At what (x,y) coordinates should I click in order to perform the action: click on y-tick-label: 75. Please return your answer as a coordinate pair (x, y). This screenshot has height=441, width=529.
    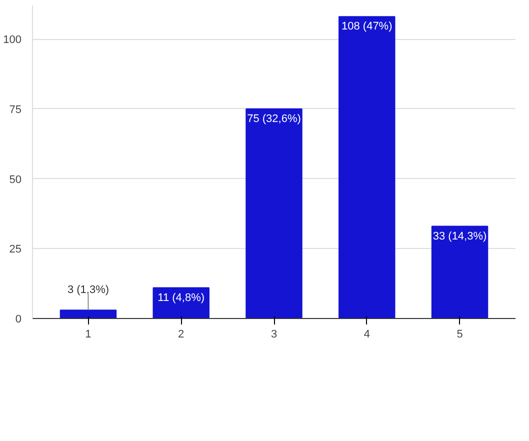
    Looking at the image, I should click on (15, 110).